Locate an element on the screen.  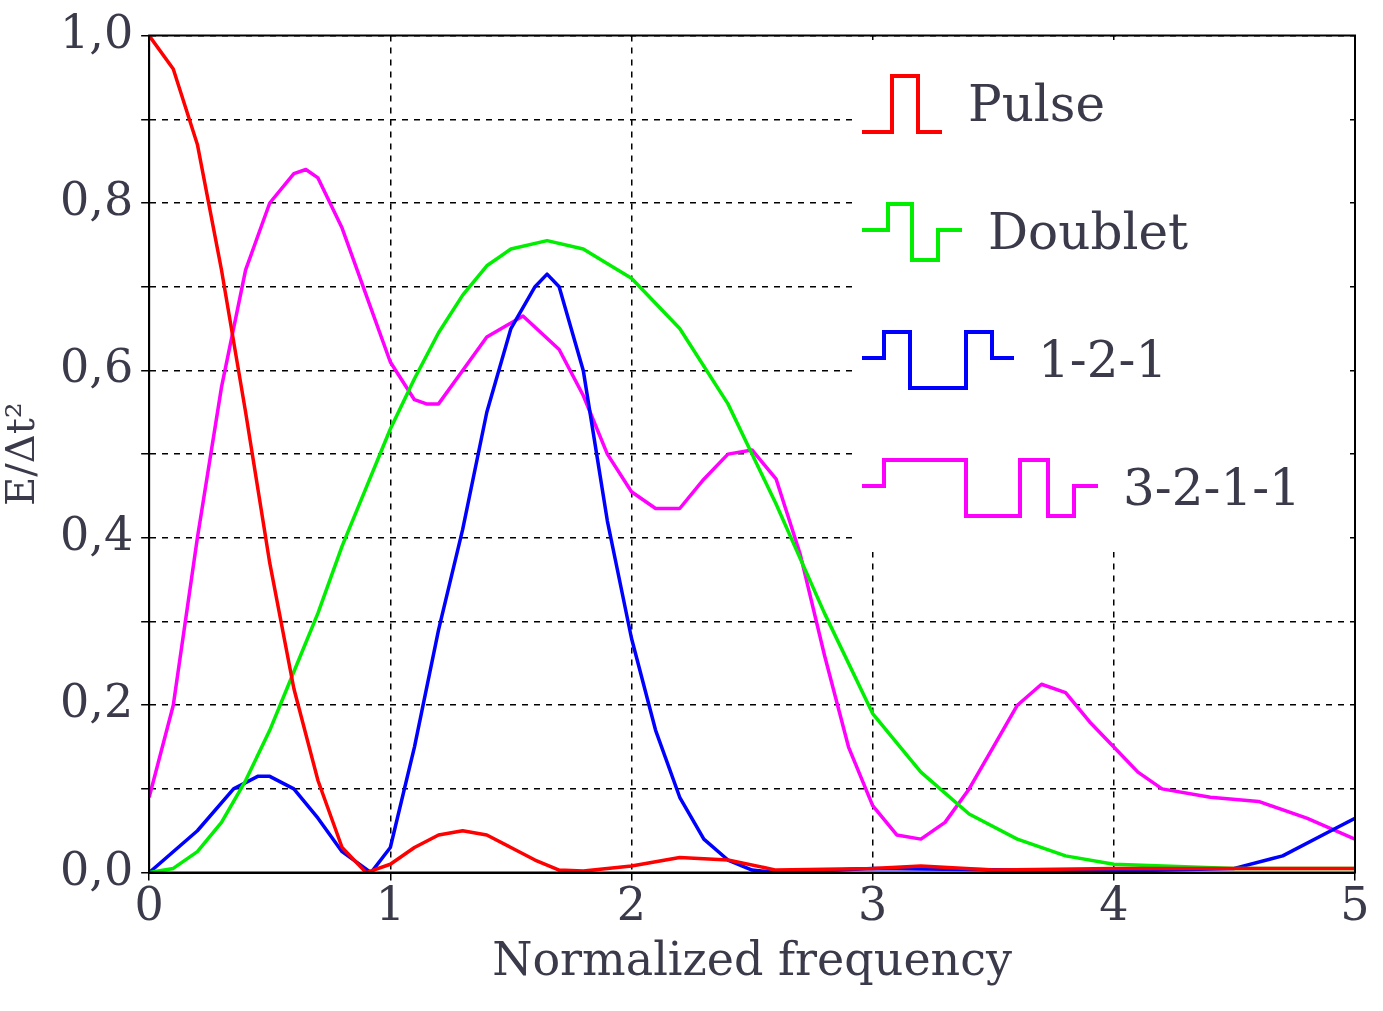
legend-label: Pulse is located at coordinates (1037, 104).